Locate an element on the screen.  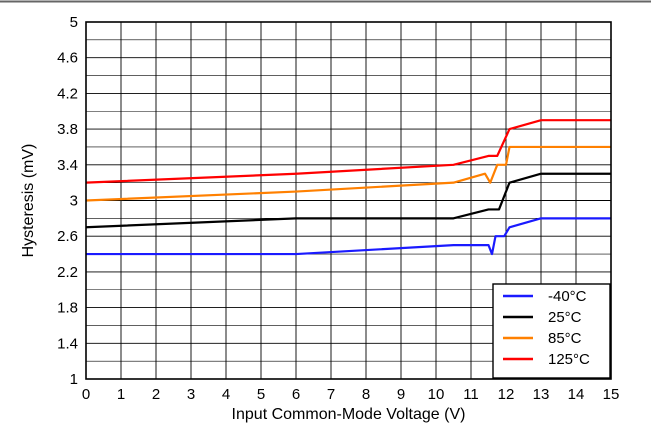
x-tick-label: 11 is located at coordinates (471, 394).